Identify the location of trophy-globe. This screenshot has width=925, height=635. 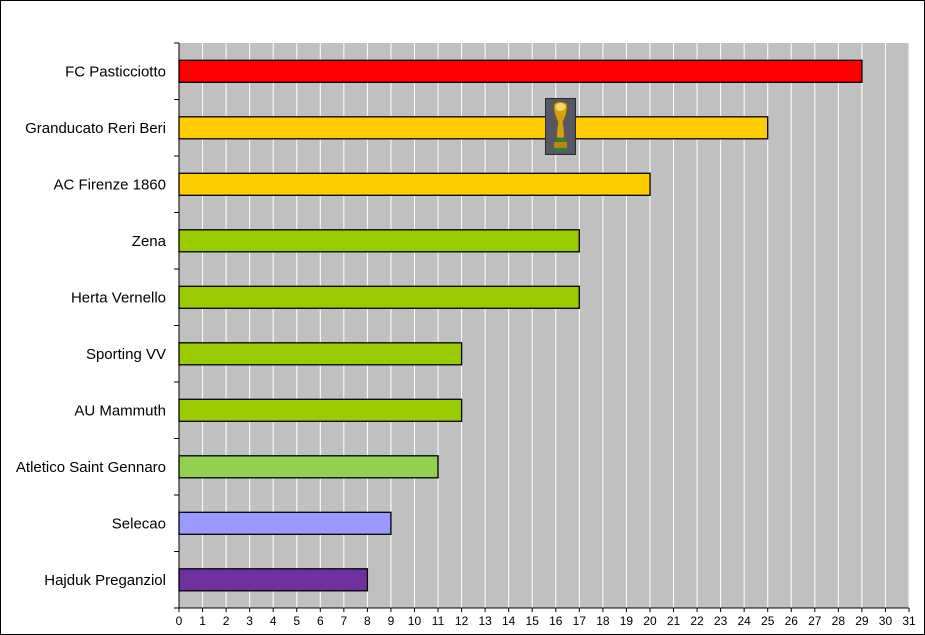
(560, 107).